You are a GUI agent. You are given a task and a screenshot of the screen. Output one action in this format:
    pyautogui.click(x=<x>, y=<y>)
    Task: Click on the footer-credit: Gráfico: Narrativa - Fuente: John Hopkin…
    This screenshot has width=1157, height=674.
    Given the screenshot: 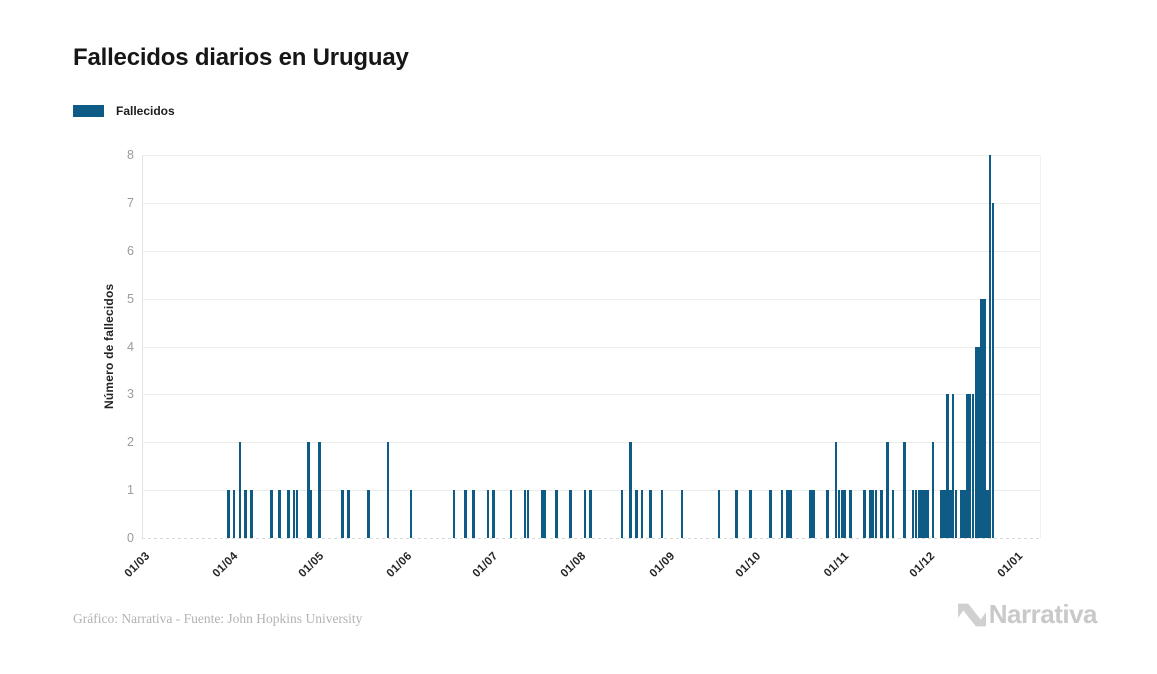 What is the action you would take?
    pyautogui.click(x=218, y=618)
    